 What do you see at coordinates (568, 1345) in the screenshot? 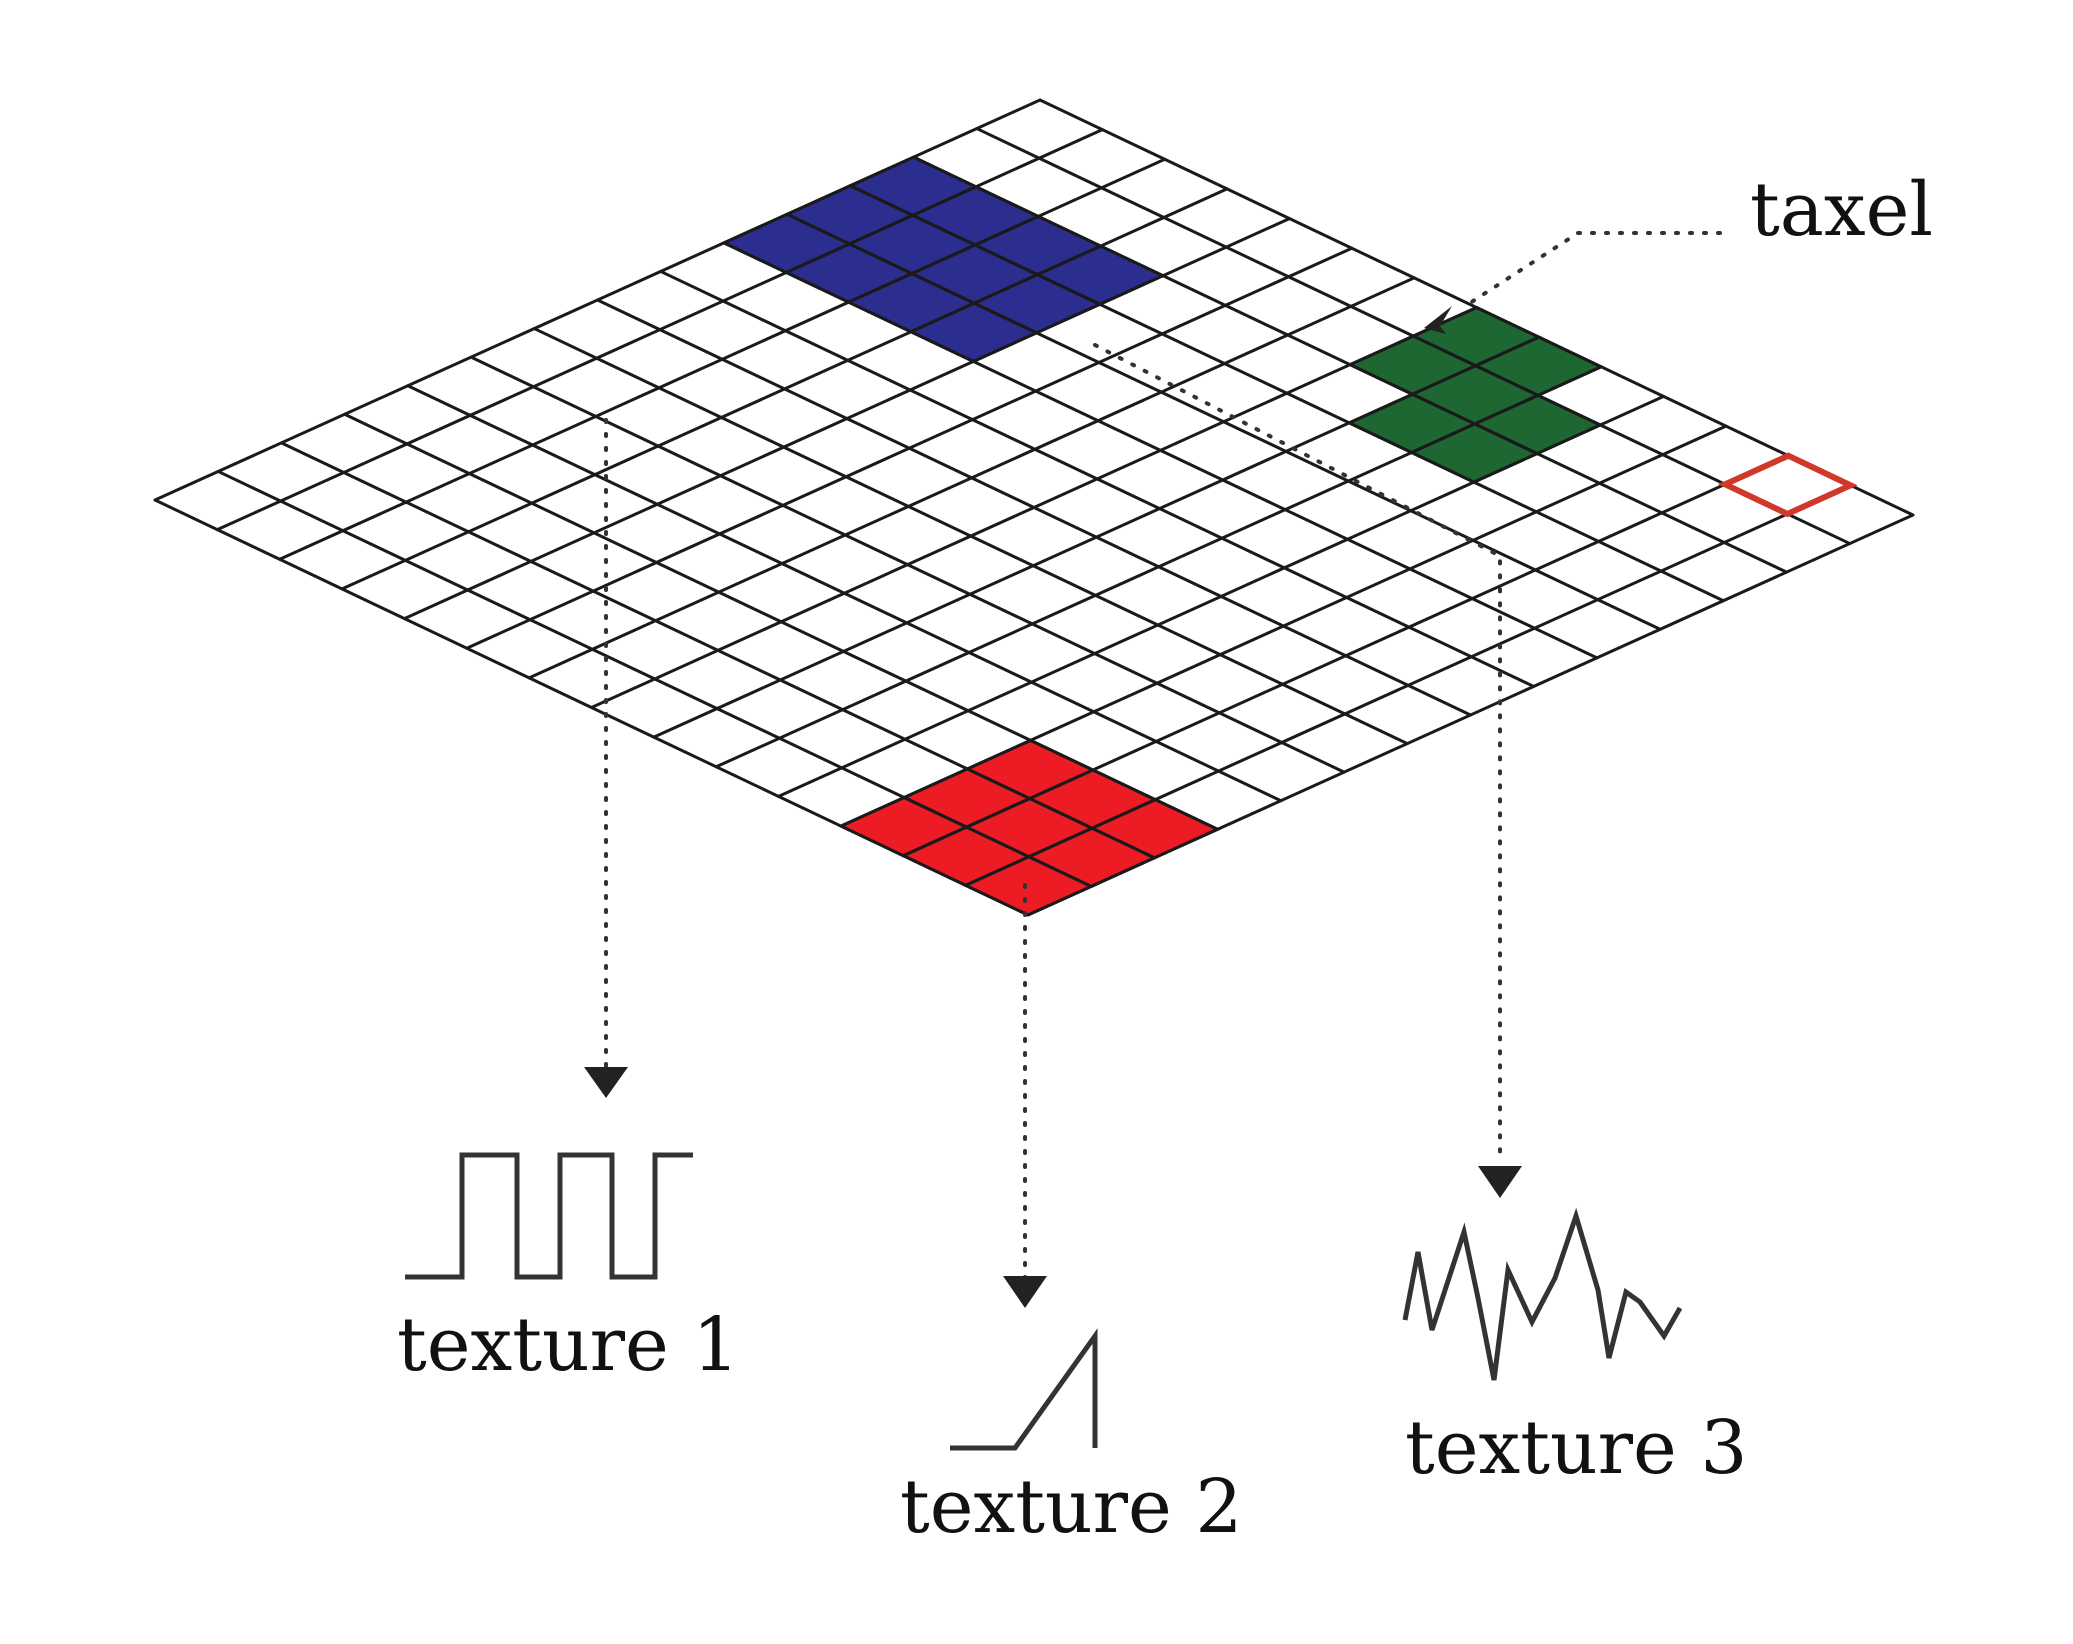
I see `texture1-label: texture 1` at bounding box center [568, 1345].